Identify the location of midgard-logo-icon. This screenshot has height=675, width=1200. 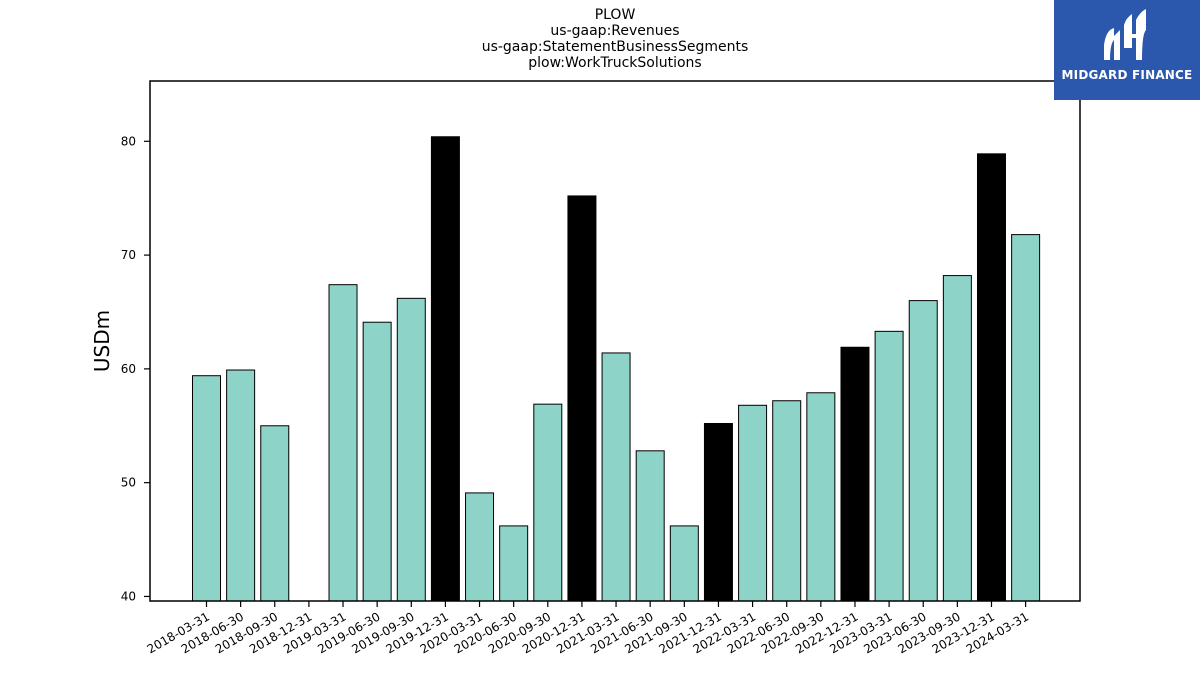
(1125, 34).